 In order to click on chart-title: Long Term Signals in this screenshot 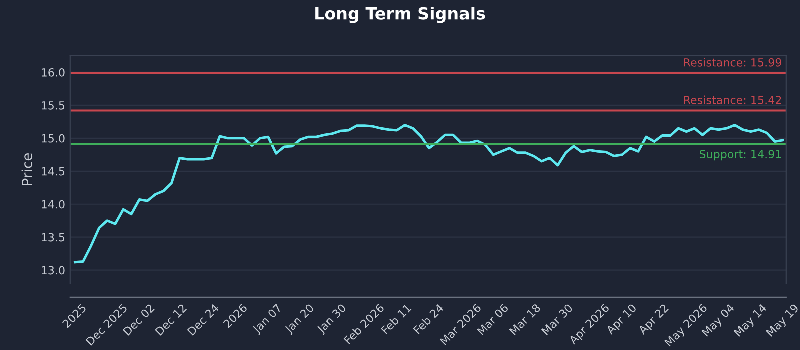, I will do `click(401, 15)`.